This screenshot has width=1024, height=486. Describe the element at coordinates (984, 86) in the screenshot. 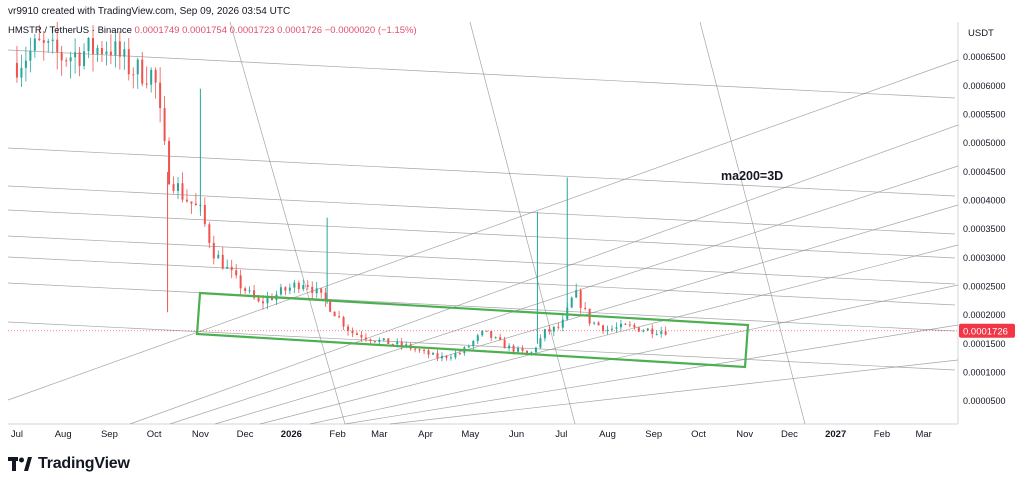

I see `y-tick-label: 0.0006000` at that location.